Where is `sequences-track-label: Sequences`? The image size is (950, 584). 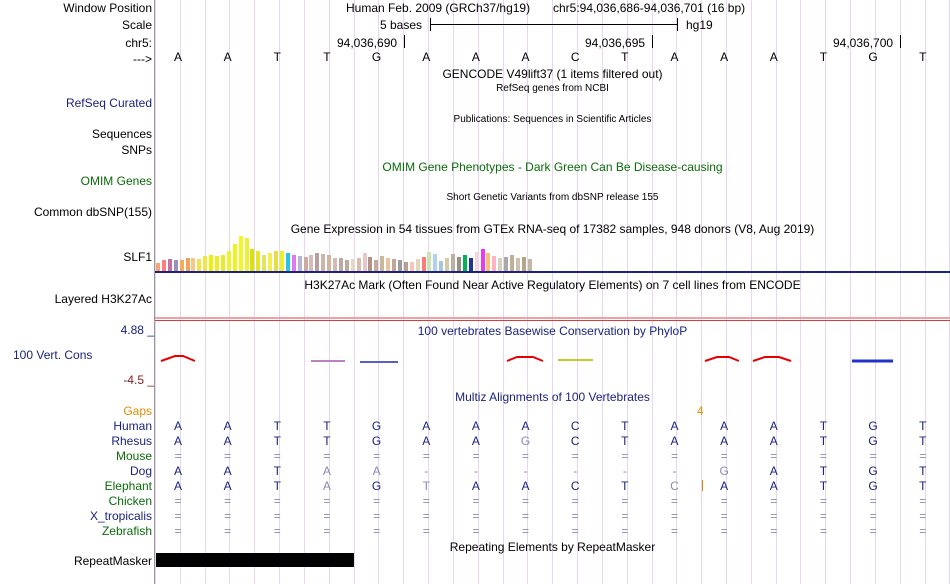
sequences-track-label: Sequences is located at coordinates (121, 134).